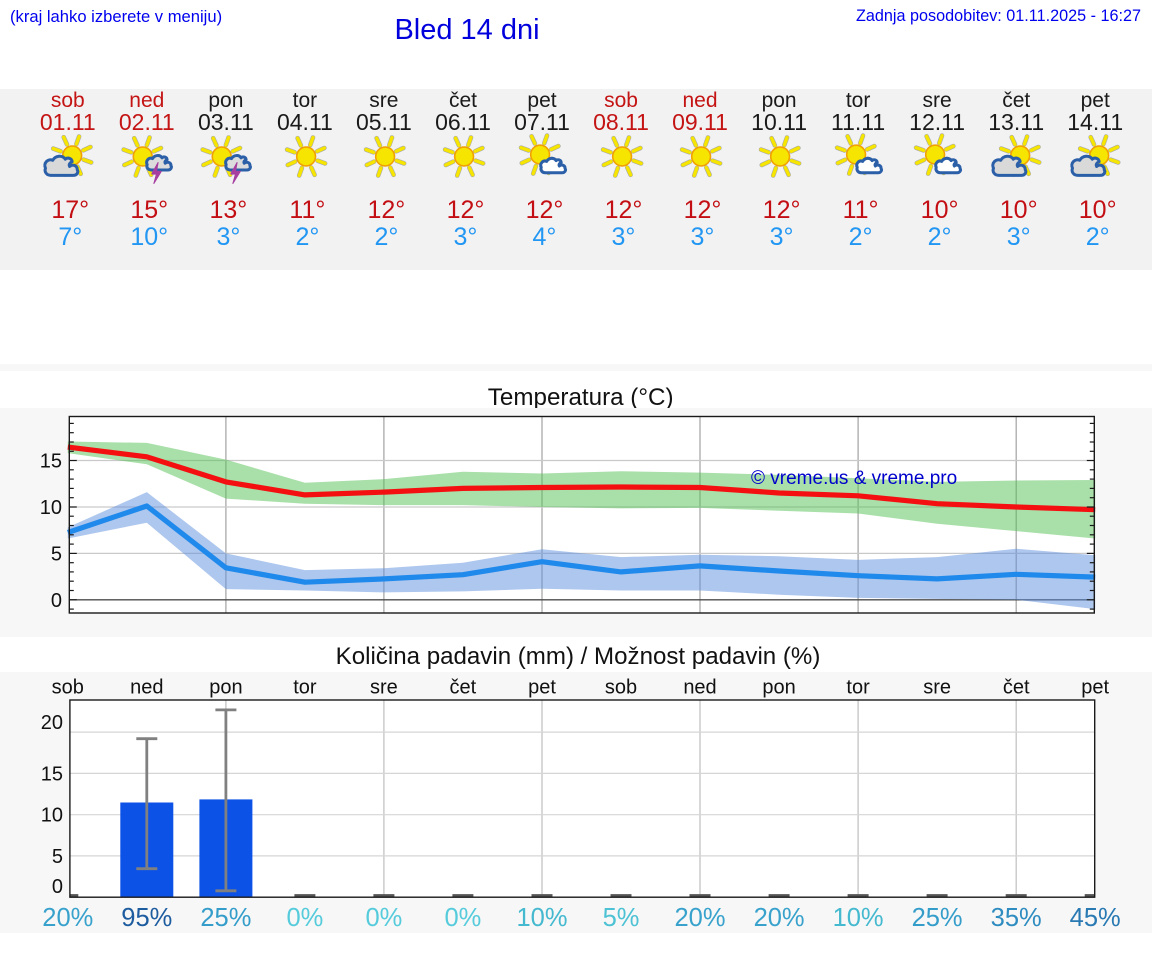 The image size is (1152, 975). I want to click on svg-text: 45%, so click(1095, 918).